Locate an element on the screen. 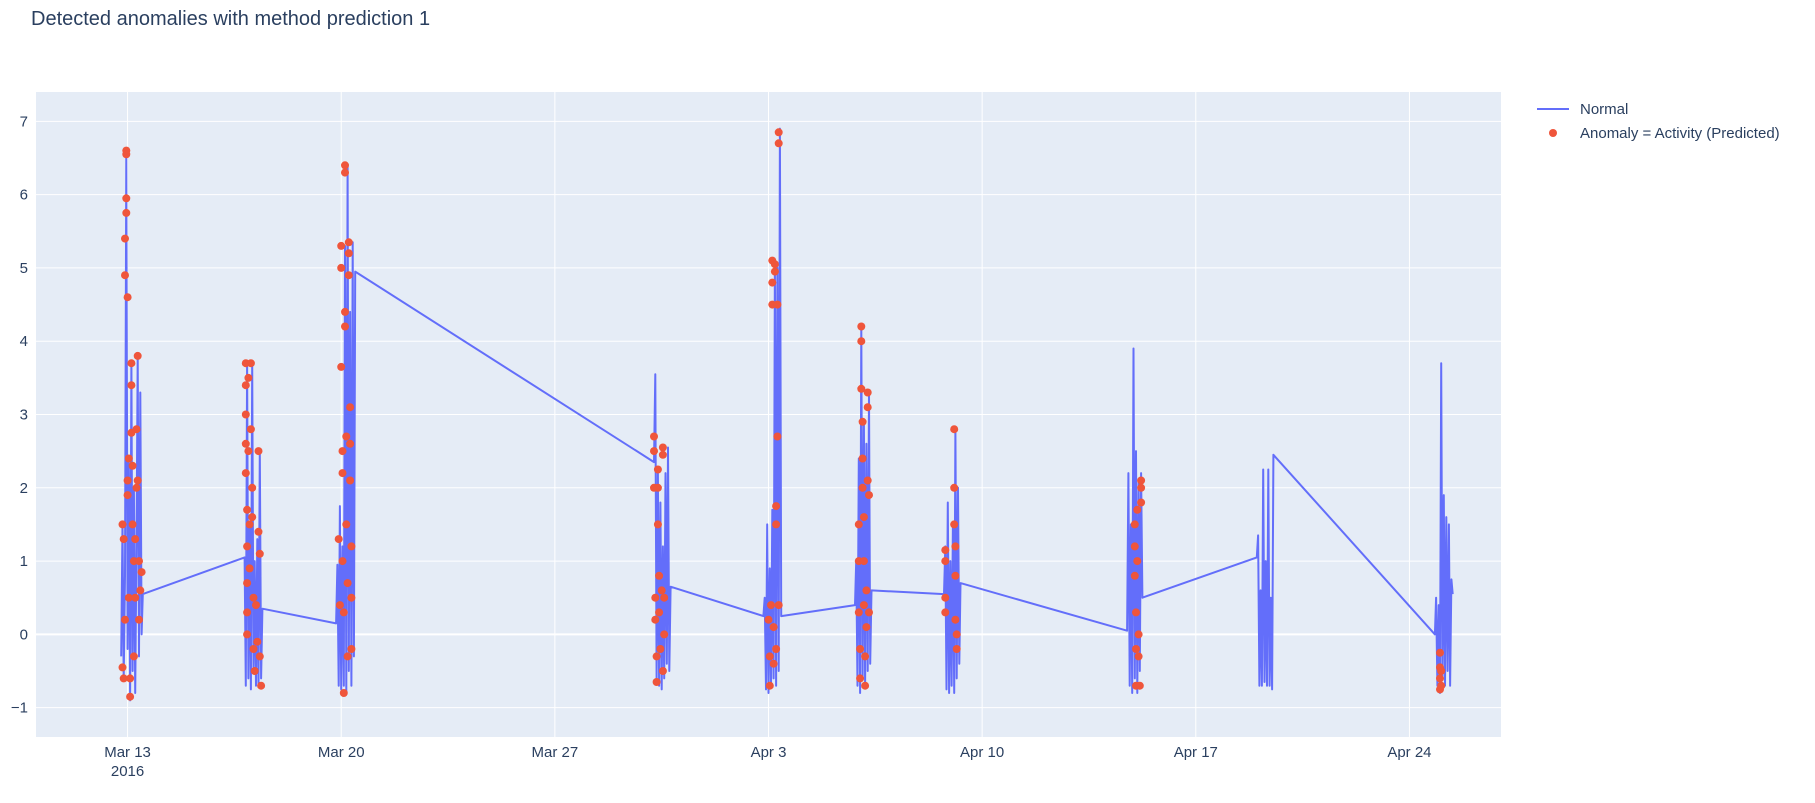  x-tick-label: Apr 10 is located at coordinates (982, 752).